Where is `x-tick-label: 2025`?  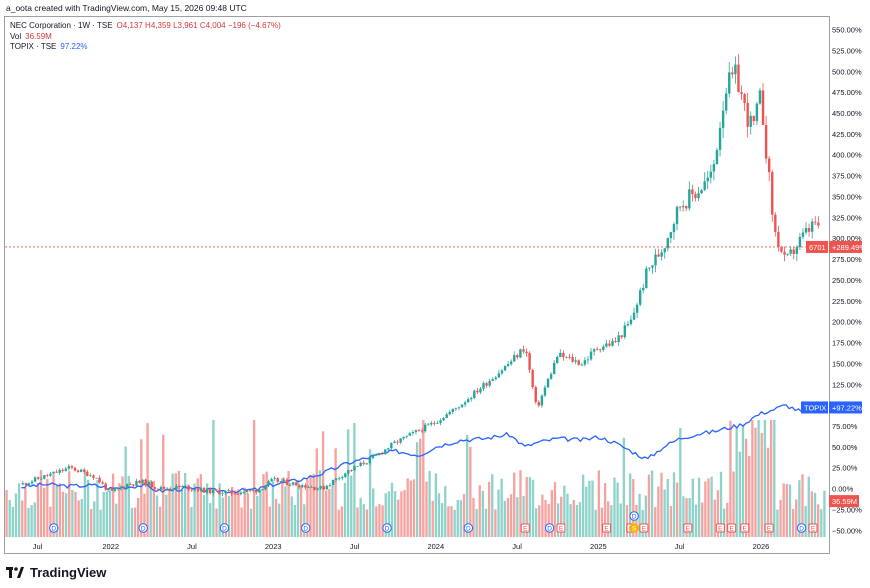
x-tick-label: 2025 is located at coordinates (598, 546).